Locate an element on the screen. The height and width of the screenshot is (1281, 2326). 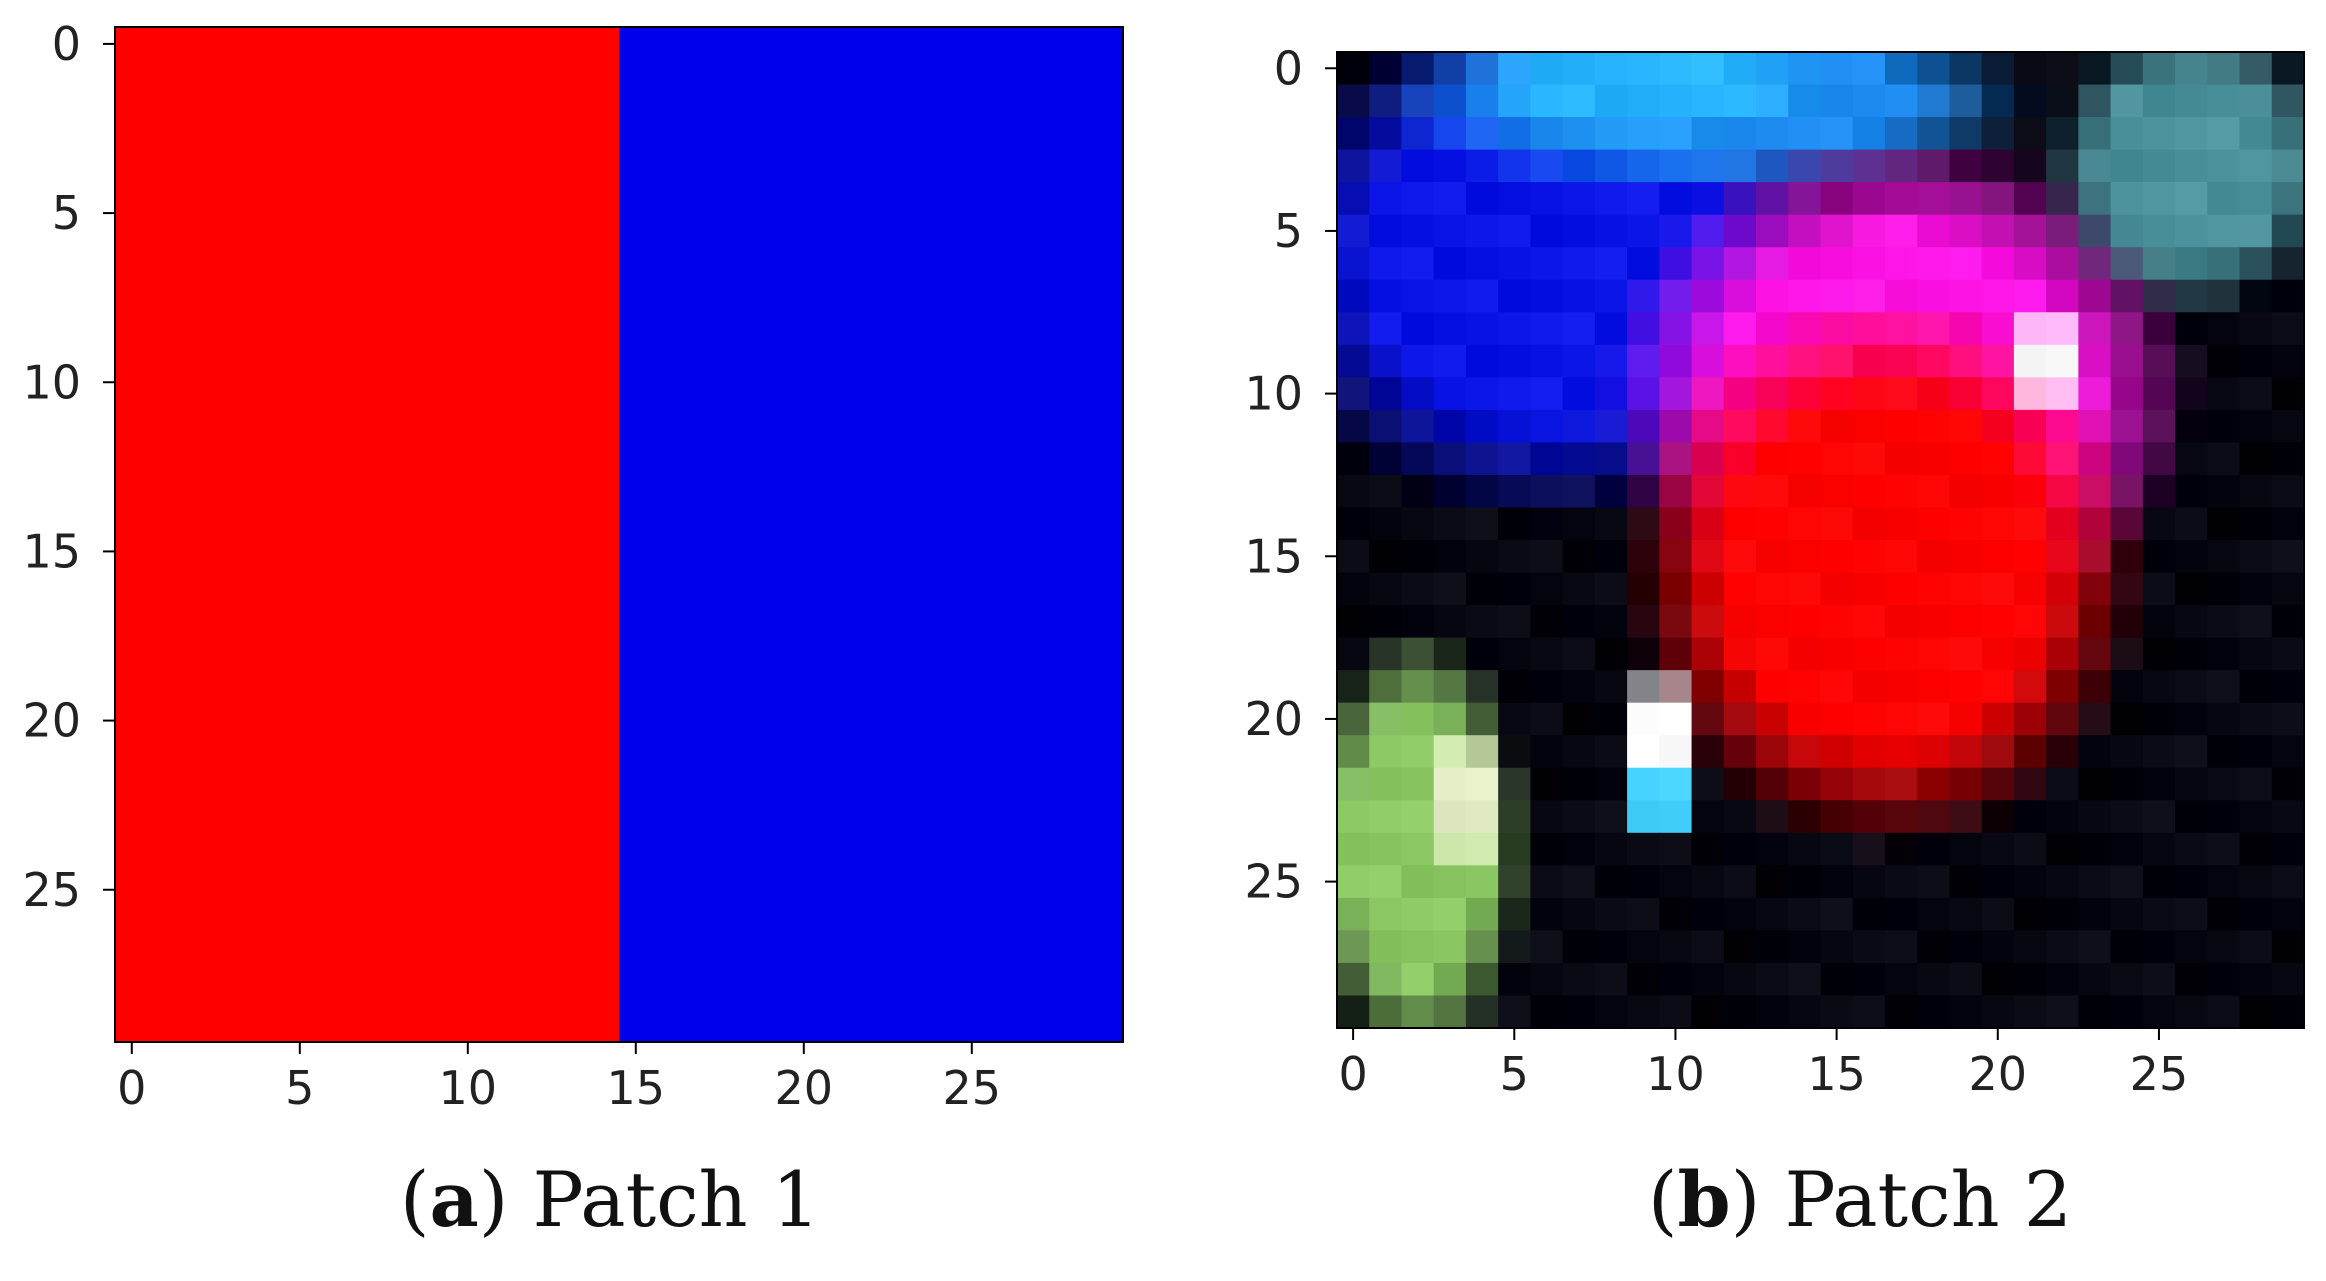
chart-b-xtick-label: 25 is located at coordinates (2159, 1074).